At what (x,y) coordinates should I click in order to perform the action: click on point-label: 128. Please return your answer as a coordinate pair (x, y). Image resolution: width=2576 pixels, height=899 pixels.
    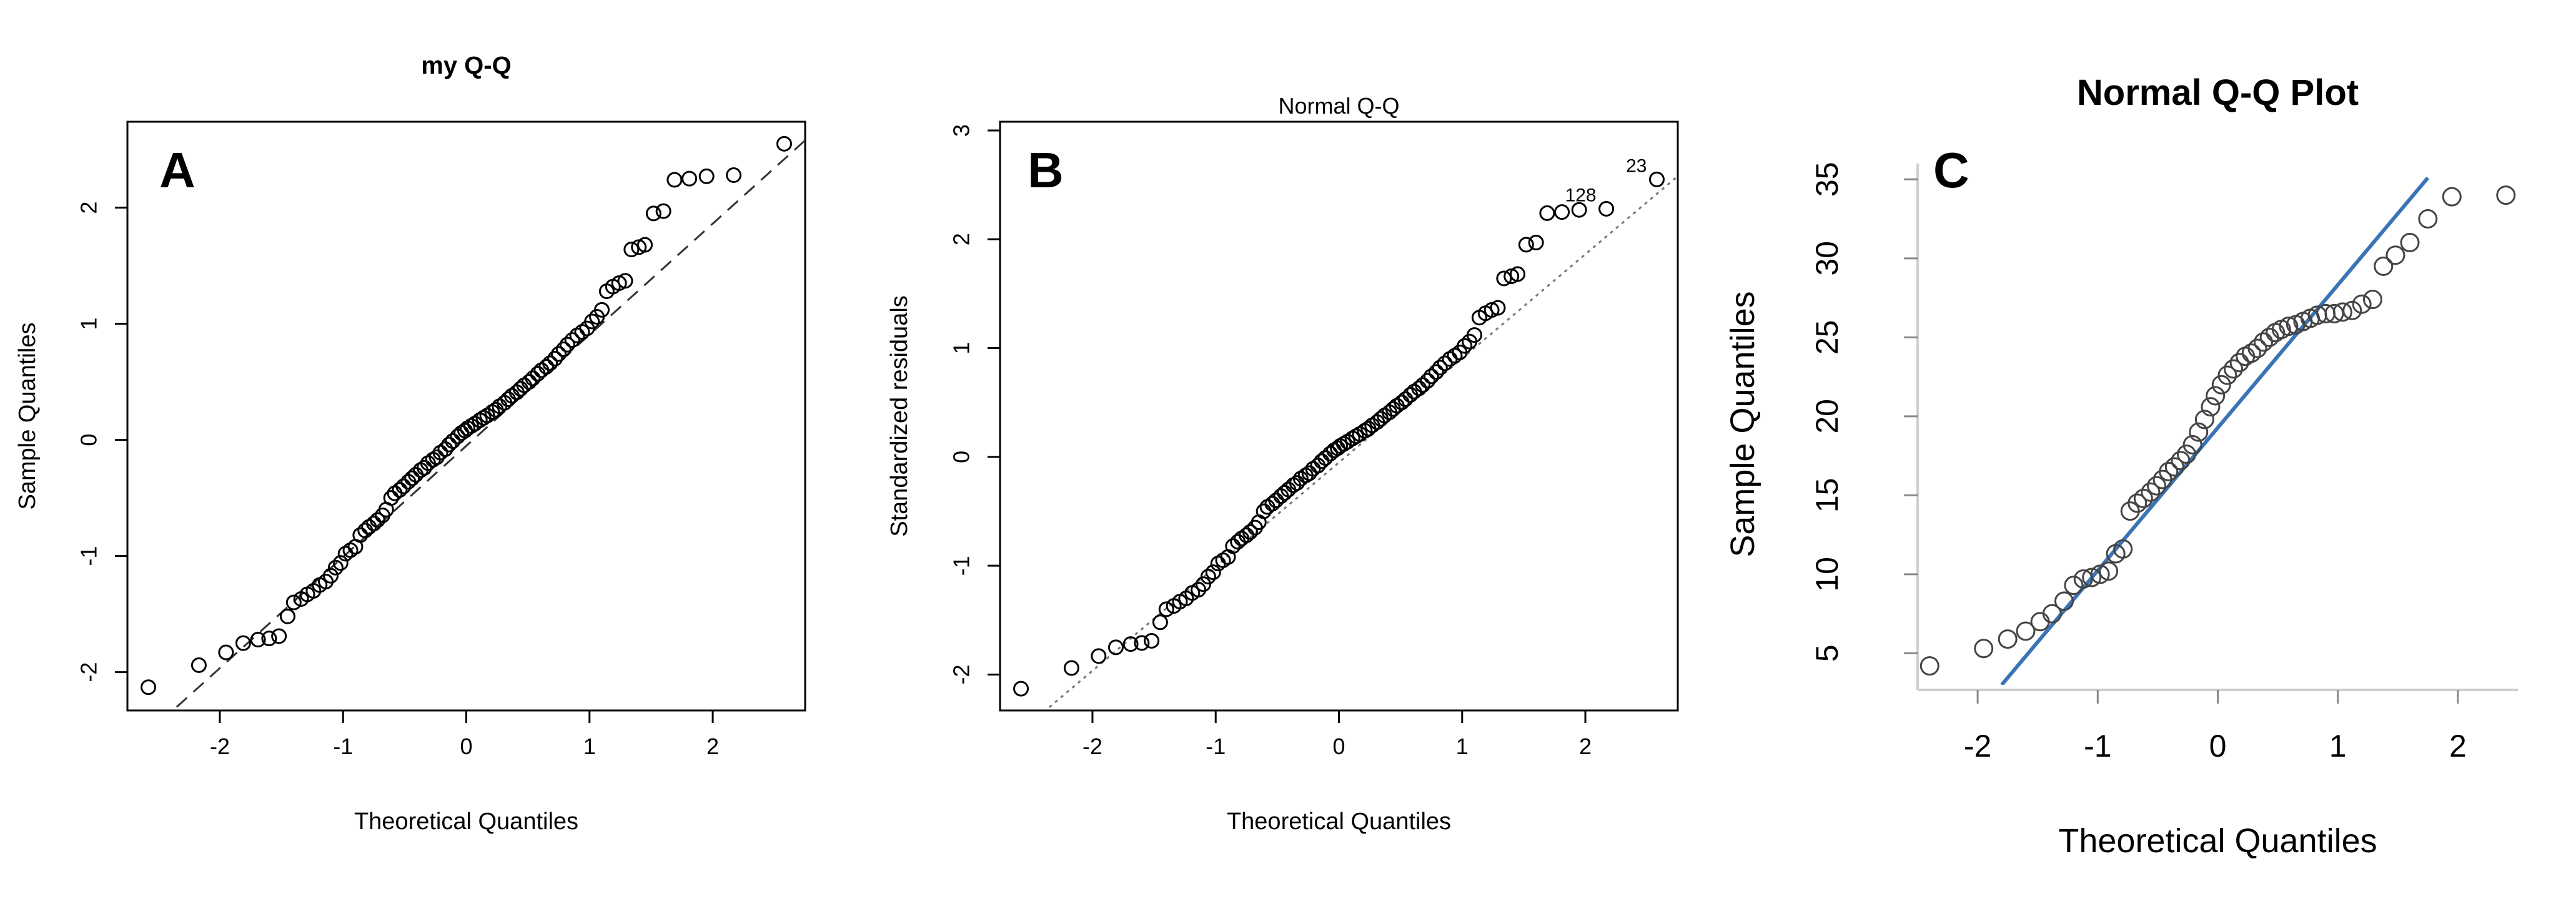
    Looking at the image, I should click on (1581, 195).